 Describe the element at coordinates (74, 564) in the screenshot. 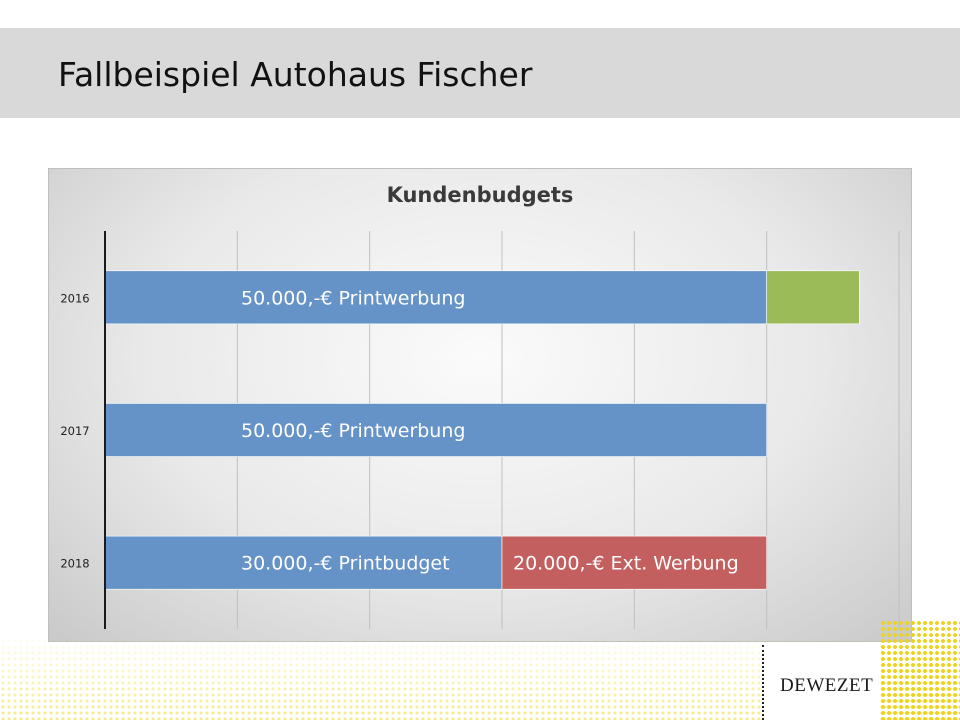

I see `y-tick-label: 2018` at that location.